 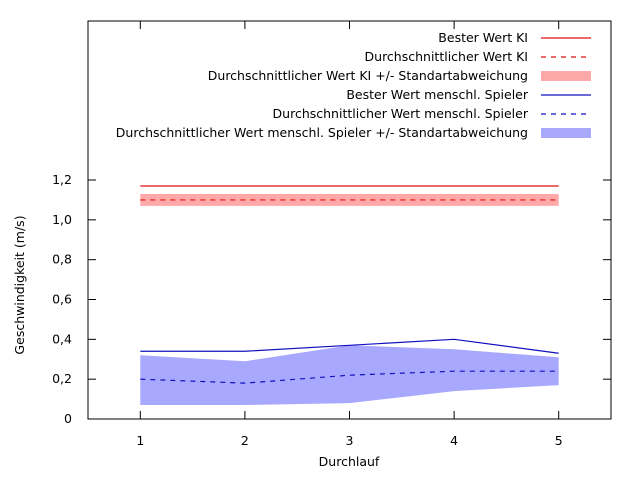 What do you see at coordinates (483, 37) in the screenshot?
I see `legend-label: Bester Wert KI` at bounding box center [483, 37].